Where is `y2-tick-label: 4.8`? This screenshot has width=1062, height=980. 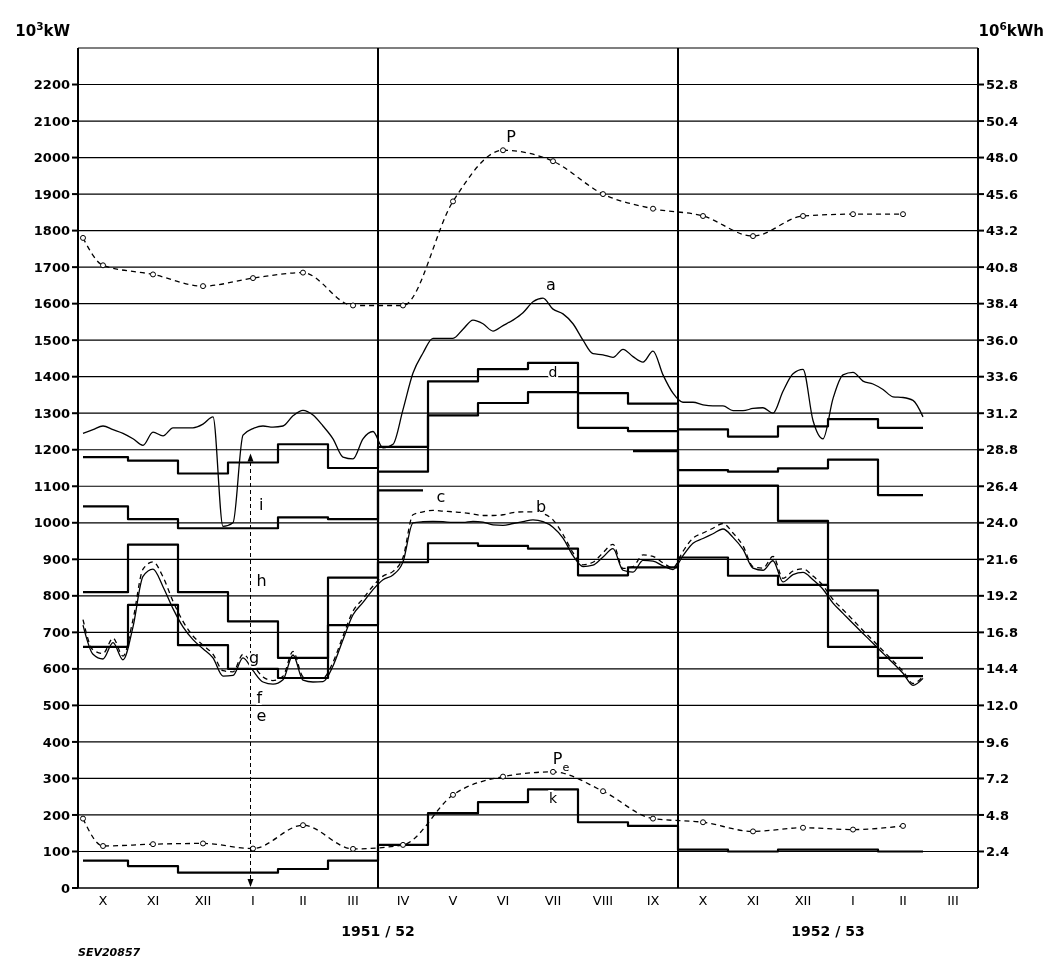 y2-tick-label: 4.8 is located at coordinates (998, 815).